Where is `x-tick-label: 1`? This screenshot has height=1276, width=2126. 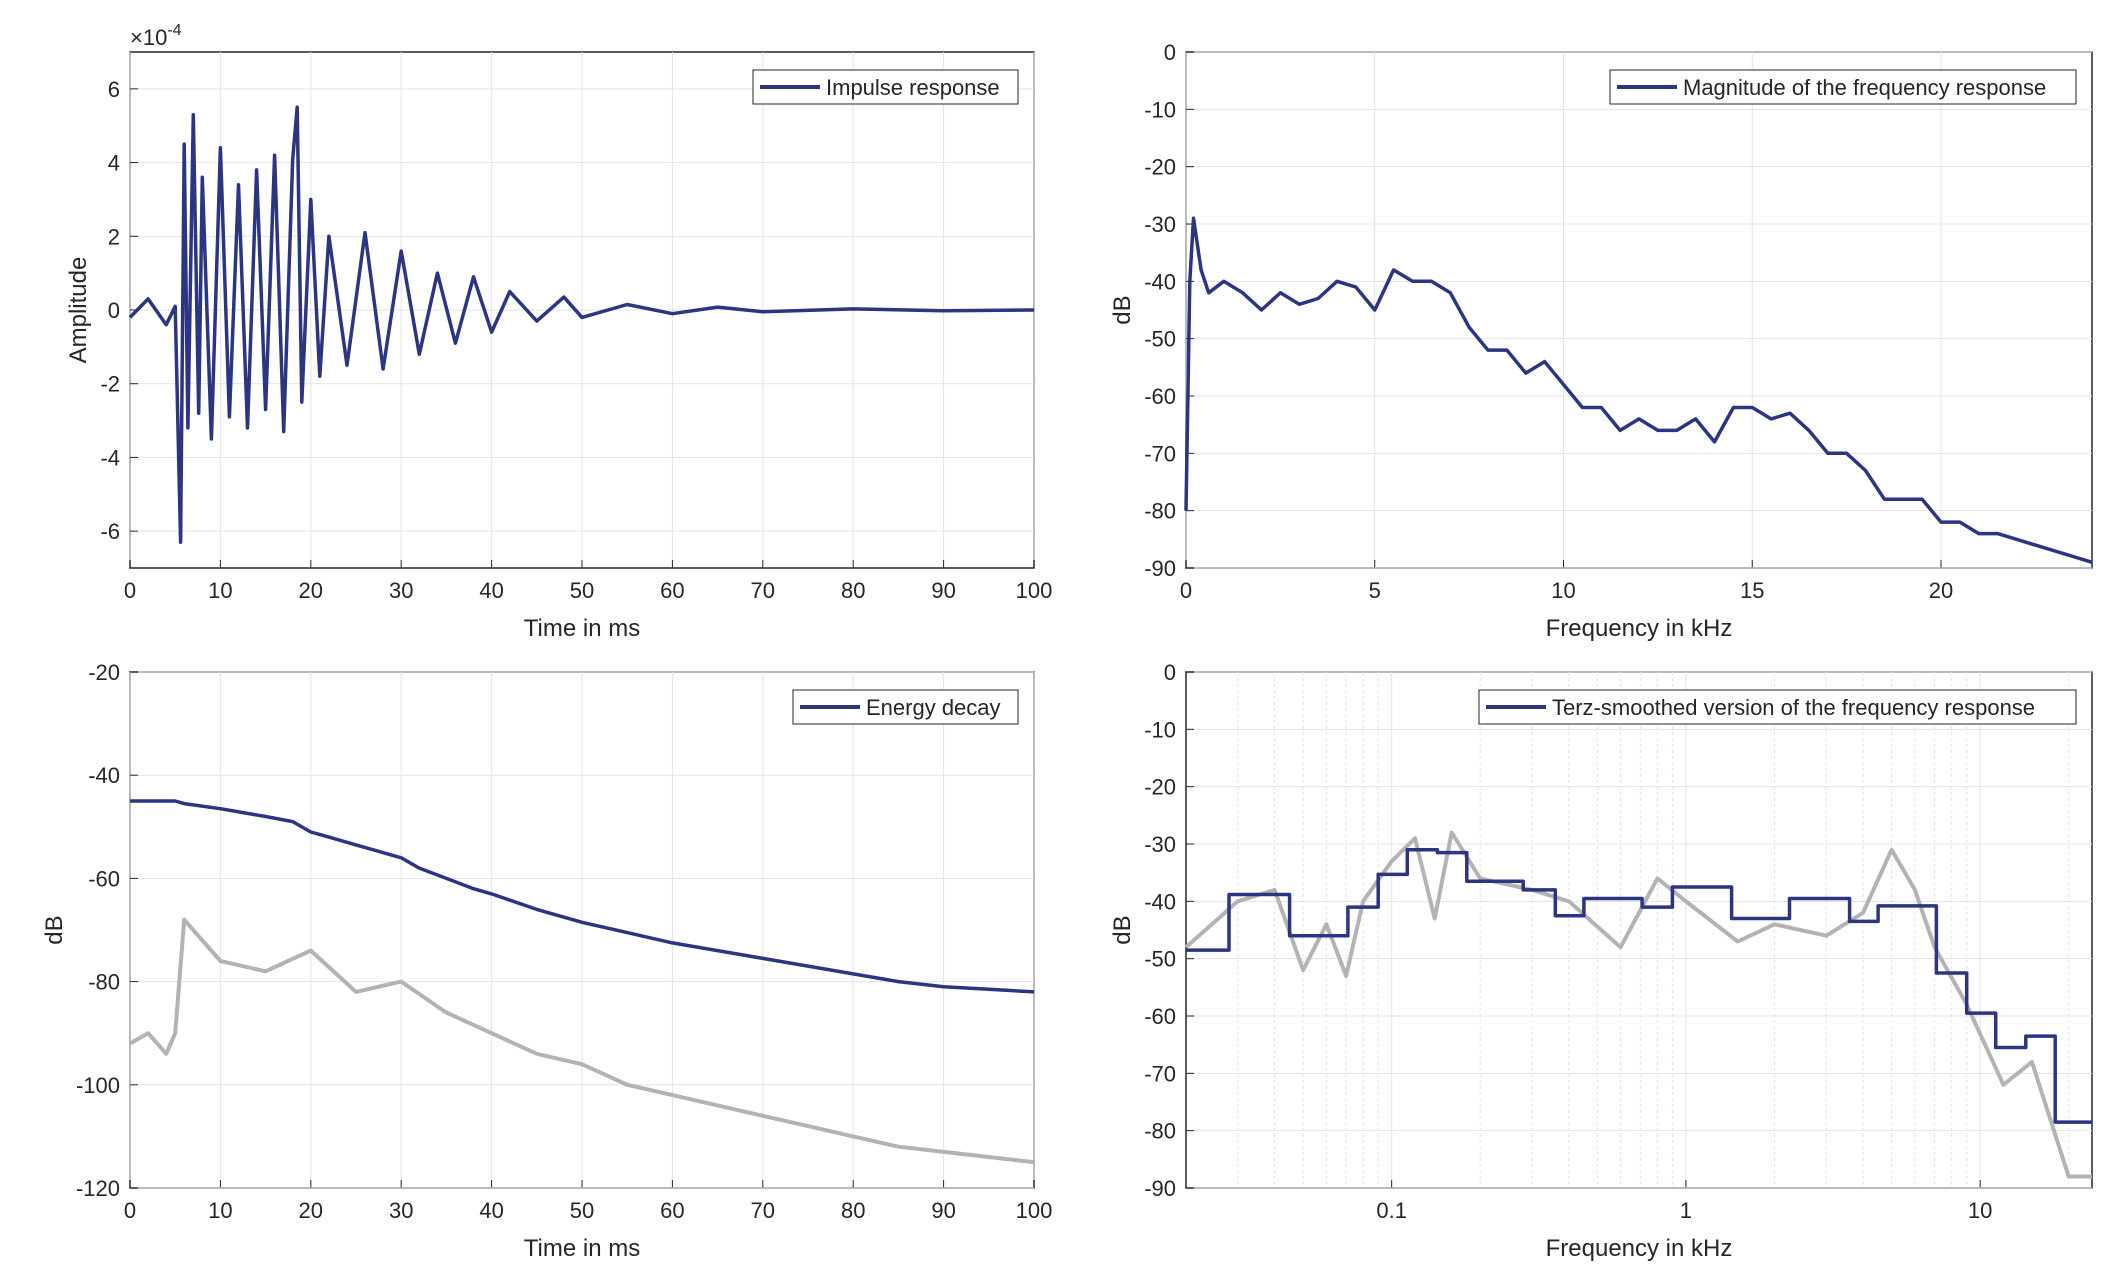
x-tick-label: 1 is located at coordinates (1686, 1210).